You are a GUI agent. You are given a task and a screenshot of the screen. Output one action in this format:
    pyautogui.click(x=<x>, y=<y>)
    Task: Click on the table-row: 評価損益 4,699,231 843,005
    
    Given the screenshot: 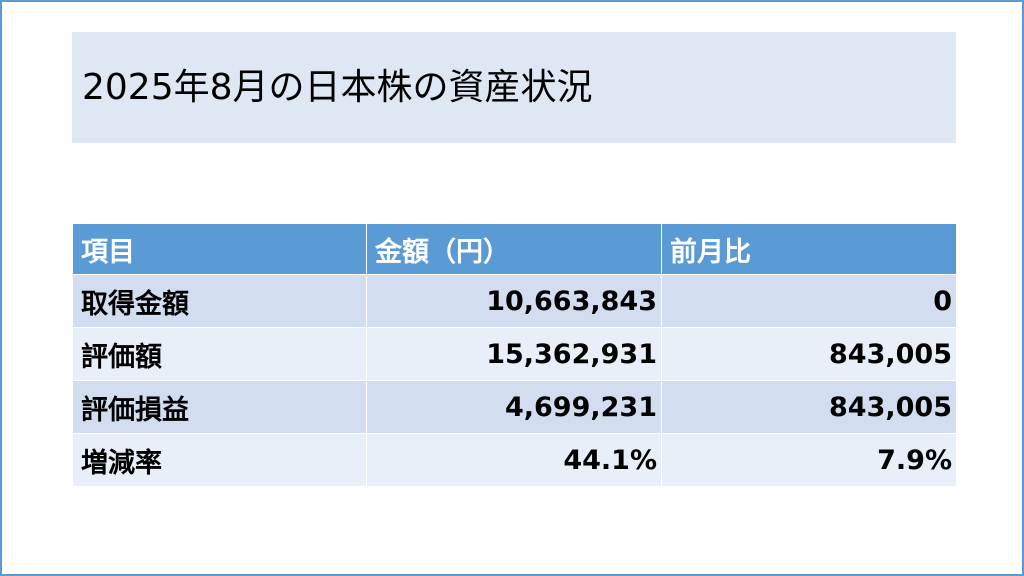 What is the action you would take?
    pyautogui.click(x=514, y=407)
    